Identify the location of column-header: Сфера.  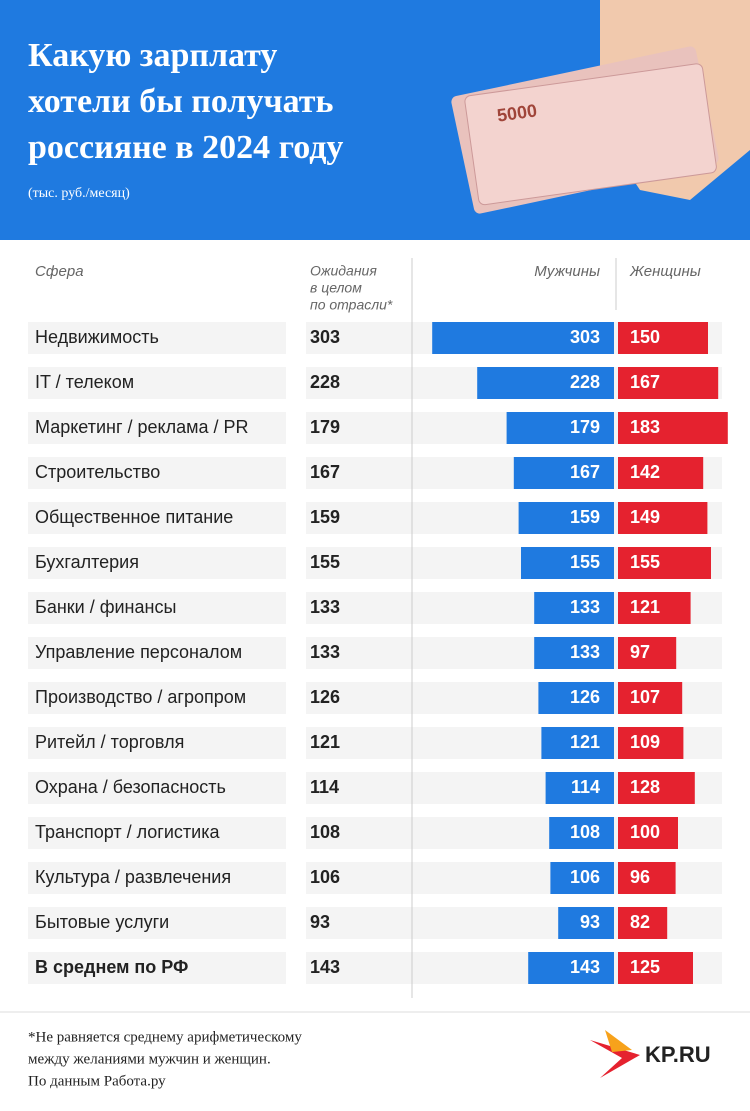
(59, 271).